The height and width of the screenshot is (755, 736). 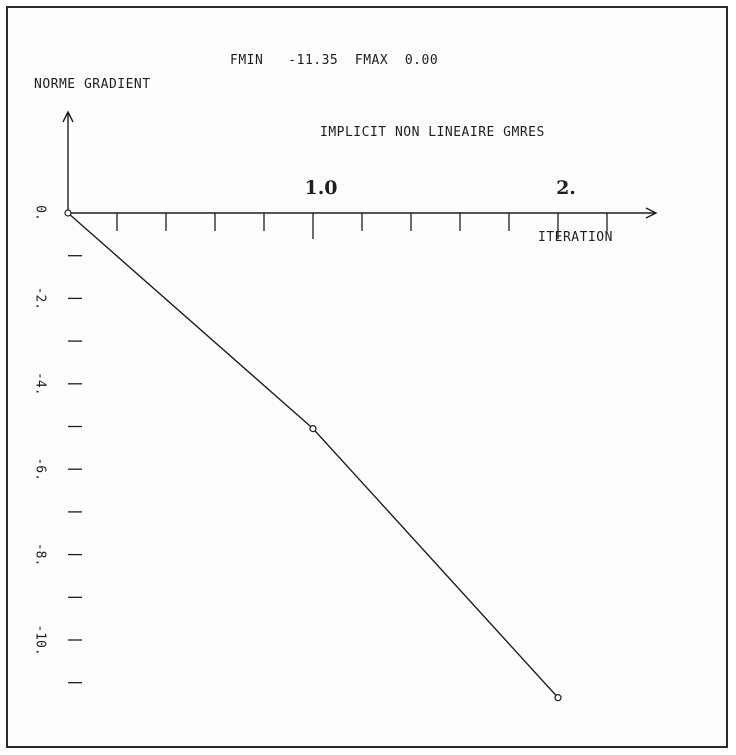 I want to click on chart-title: IMPLICIT NON LINEAIRE GMRES, so click(x=432, y=132).